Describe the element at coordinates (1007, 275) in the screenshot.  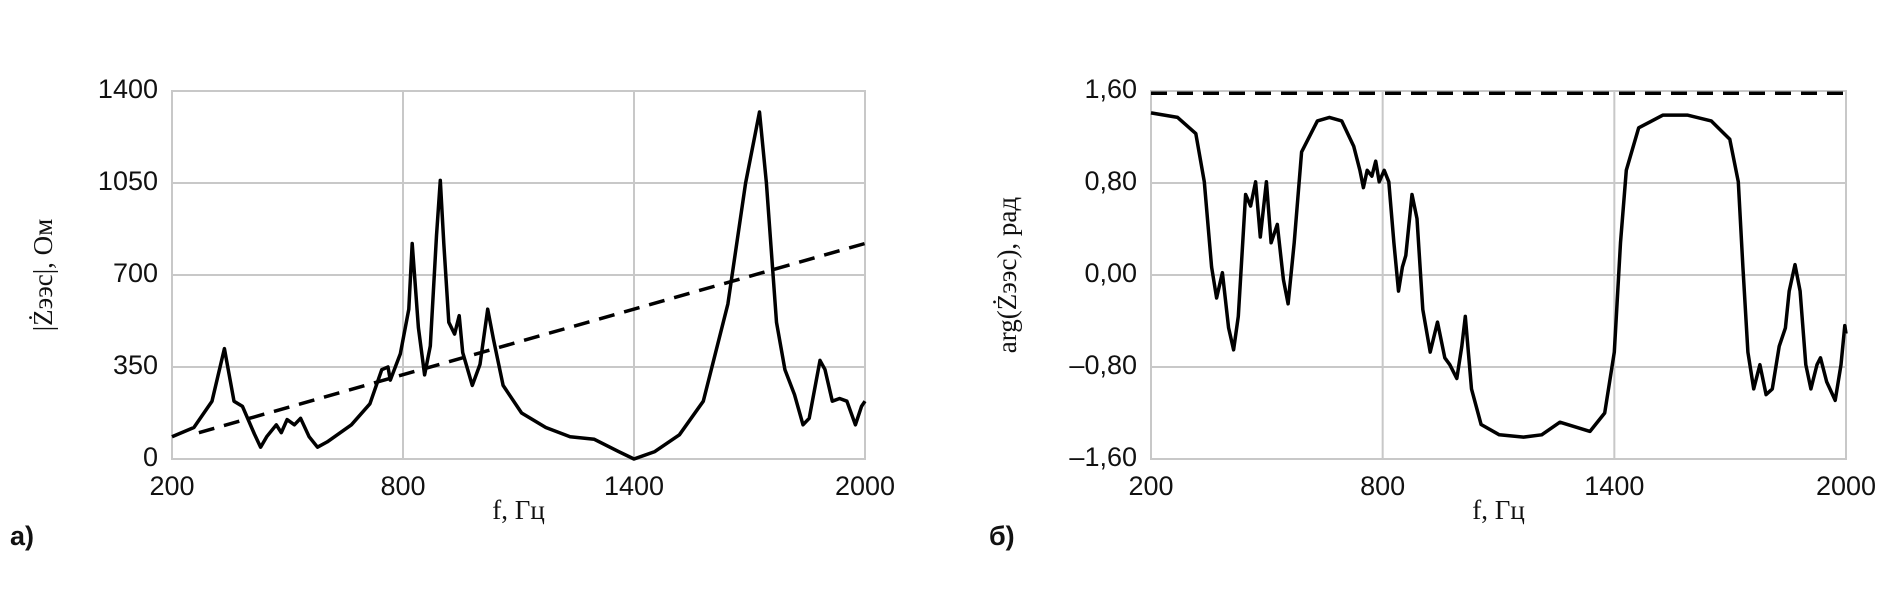
I see `y-axis-label: arg(Żээс), рад` at that location.